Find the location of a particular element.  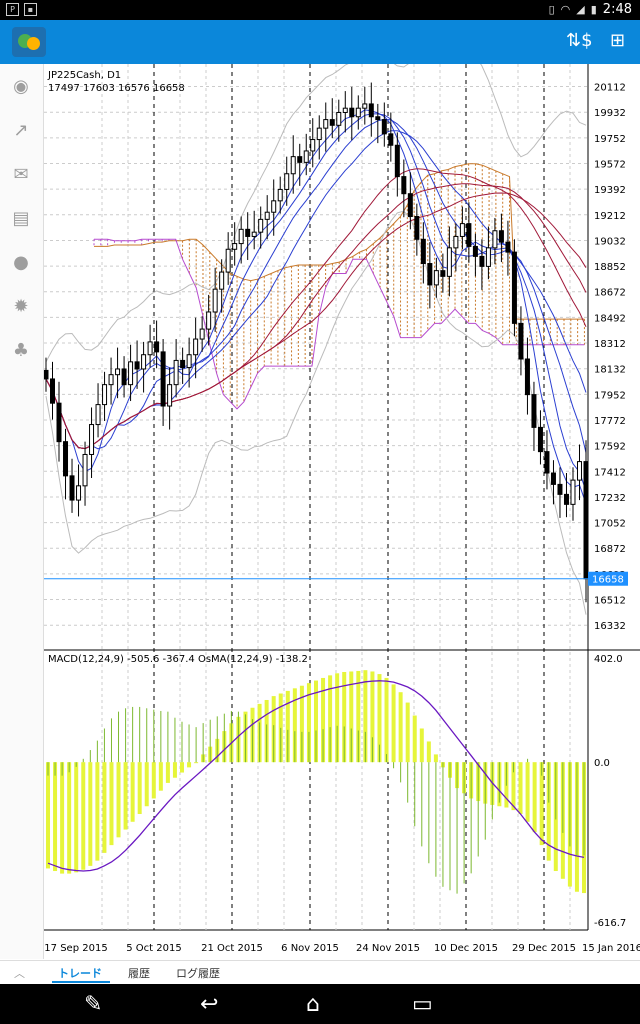

price-tick-label: 16512 is located at coordinates (610, 601).